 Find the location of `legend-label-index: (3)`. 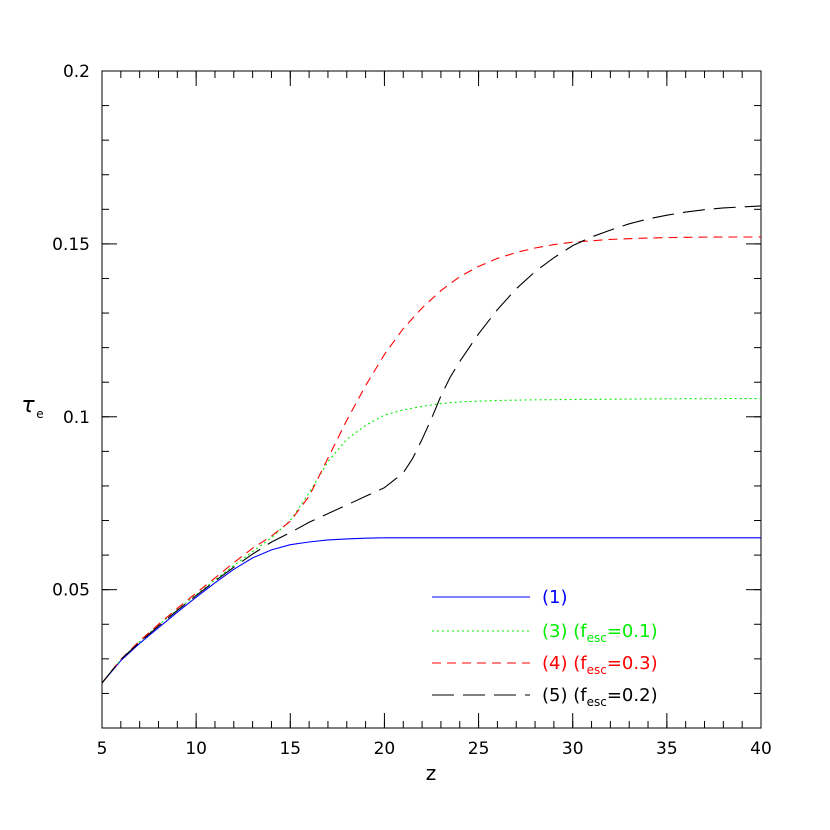

legend-label-index: (3) is located at coordinates (555, 631).